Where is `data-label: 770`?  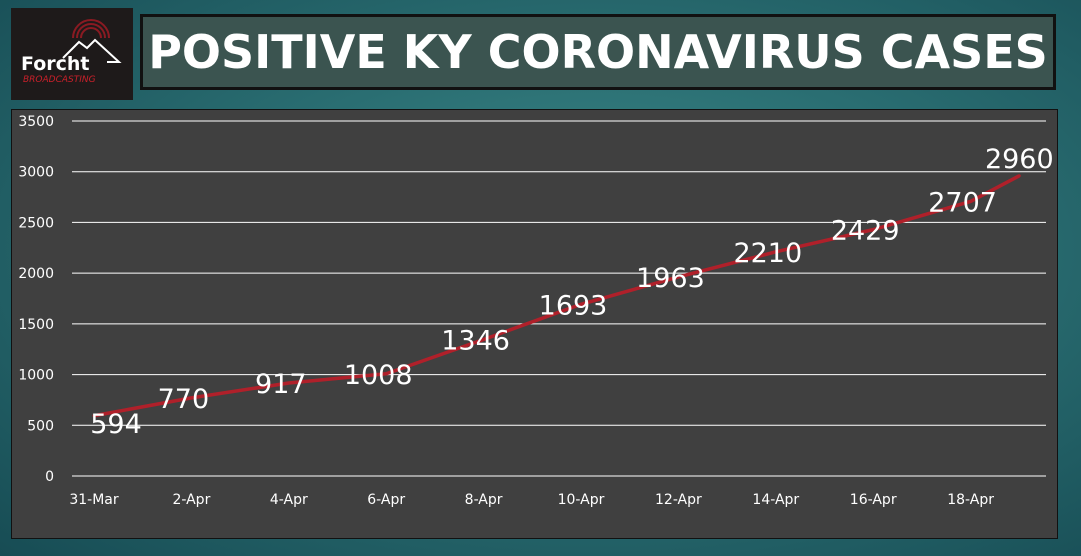
data-label: 770 is located at coordinates (184, 399).